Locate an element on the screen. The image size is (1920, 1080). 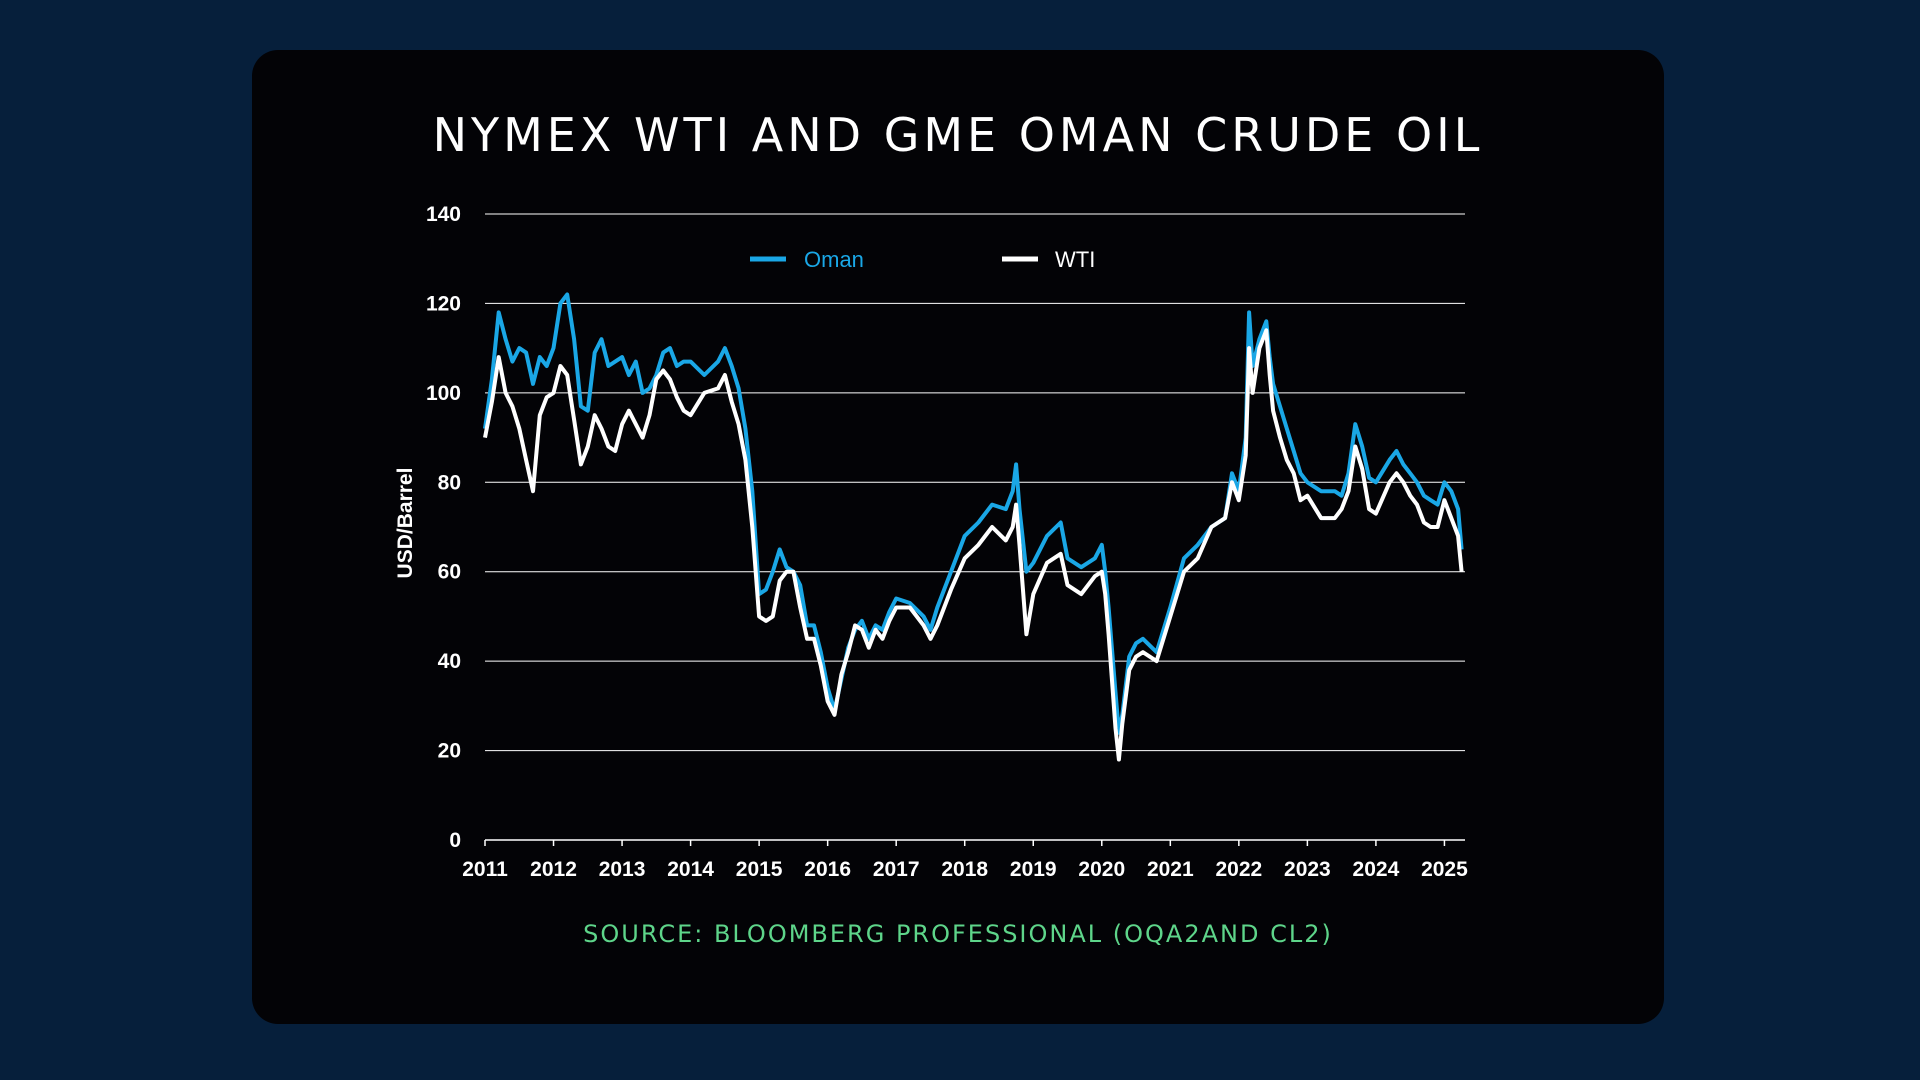
x-tick-label: 2019 is located at coordinates (1033, 869).